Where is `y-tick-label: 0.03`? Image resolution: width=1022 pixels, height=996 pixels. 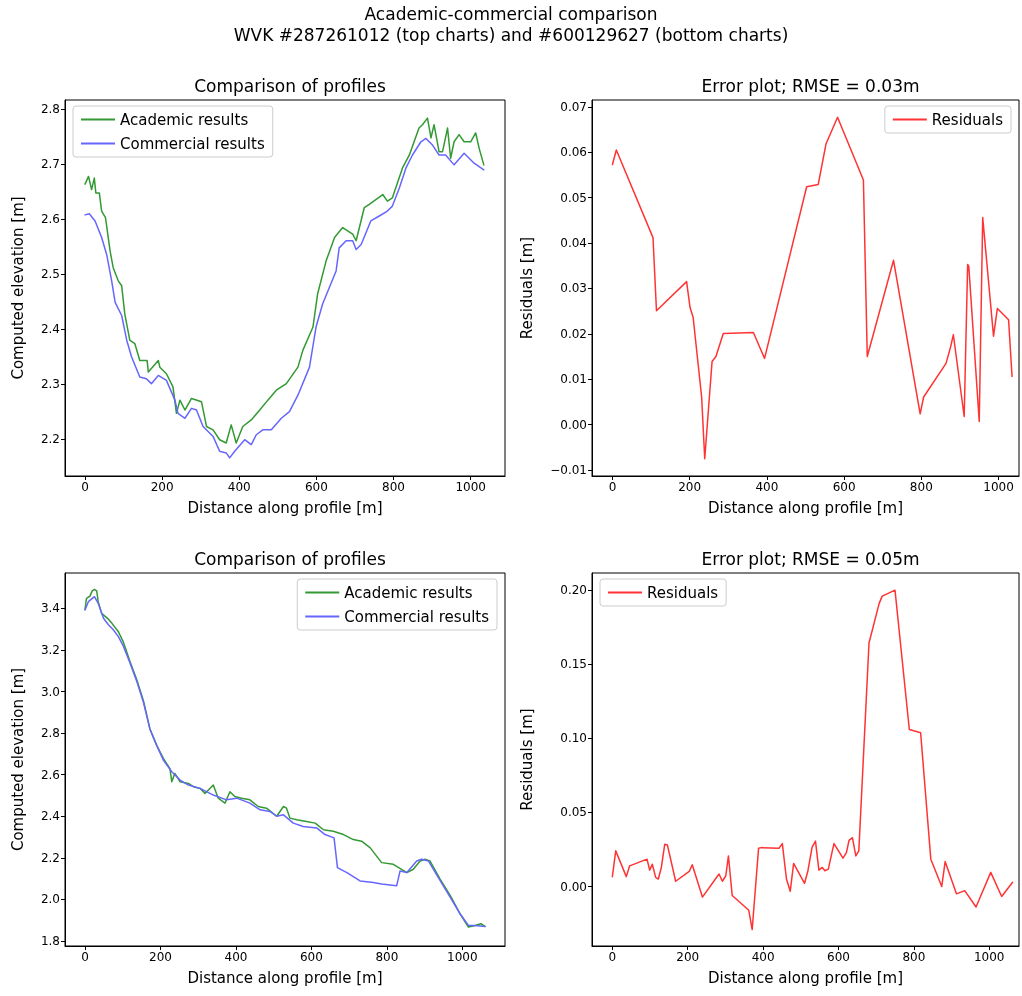 y-tick-label: 0.03 is located at coordinates (573, 288).